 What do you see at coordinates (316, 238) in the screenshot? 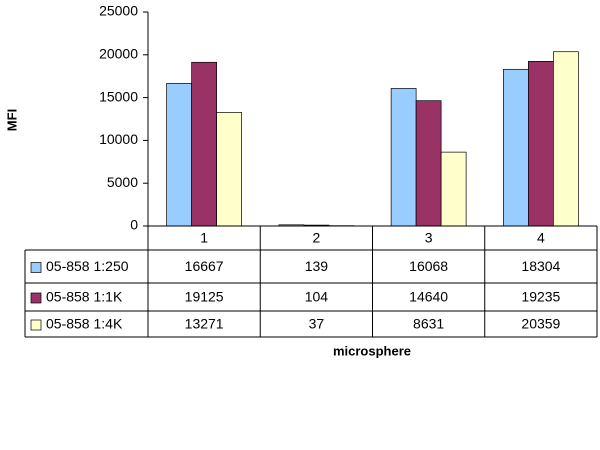
I see `x-tick-label: 2` at bounding box center [316, 238].